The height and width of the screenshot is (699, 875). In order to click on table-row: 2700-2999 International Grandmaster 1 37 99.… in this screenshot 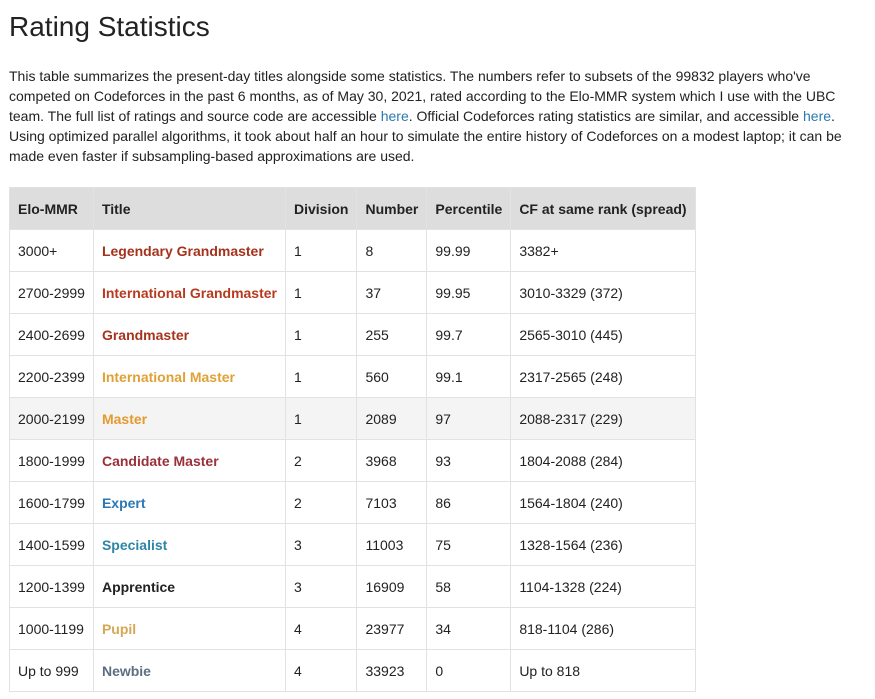, I will do `click(352, 292)`.